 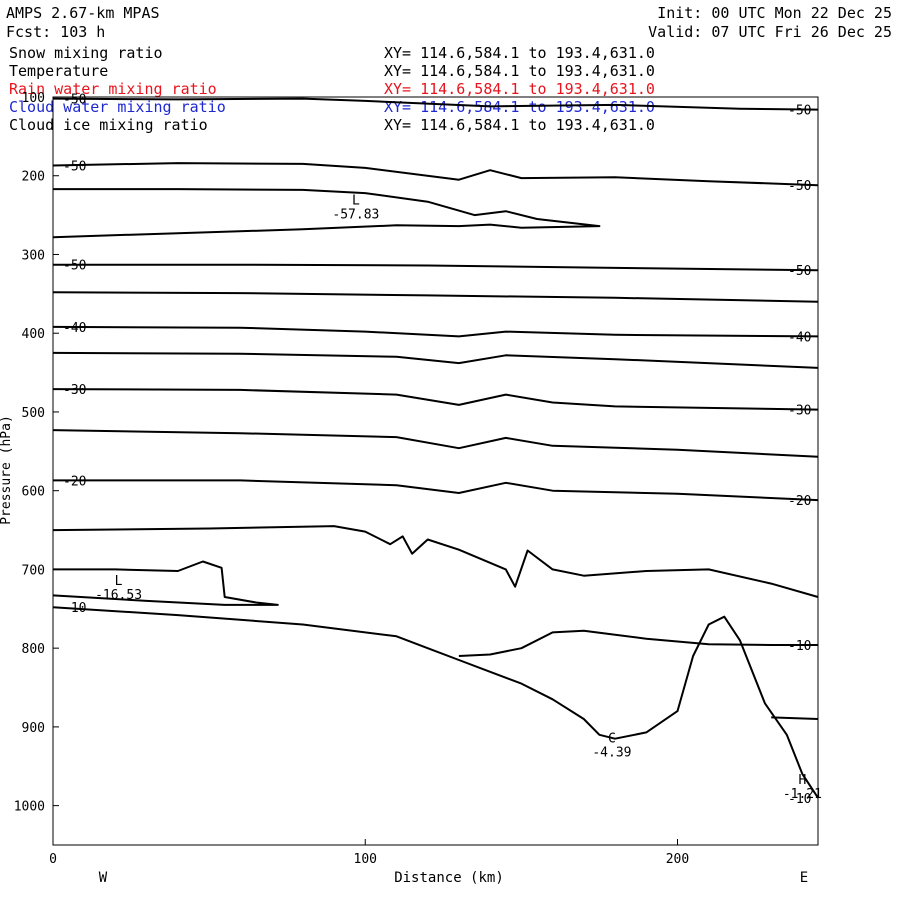 What do you see at coordinates (770, 32) in the screenshot?
I see `valid-time: Valid: 07 UTC Fri 26 Dec 25` at bounding box center [770, 32].